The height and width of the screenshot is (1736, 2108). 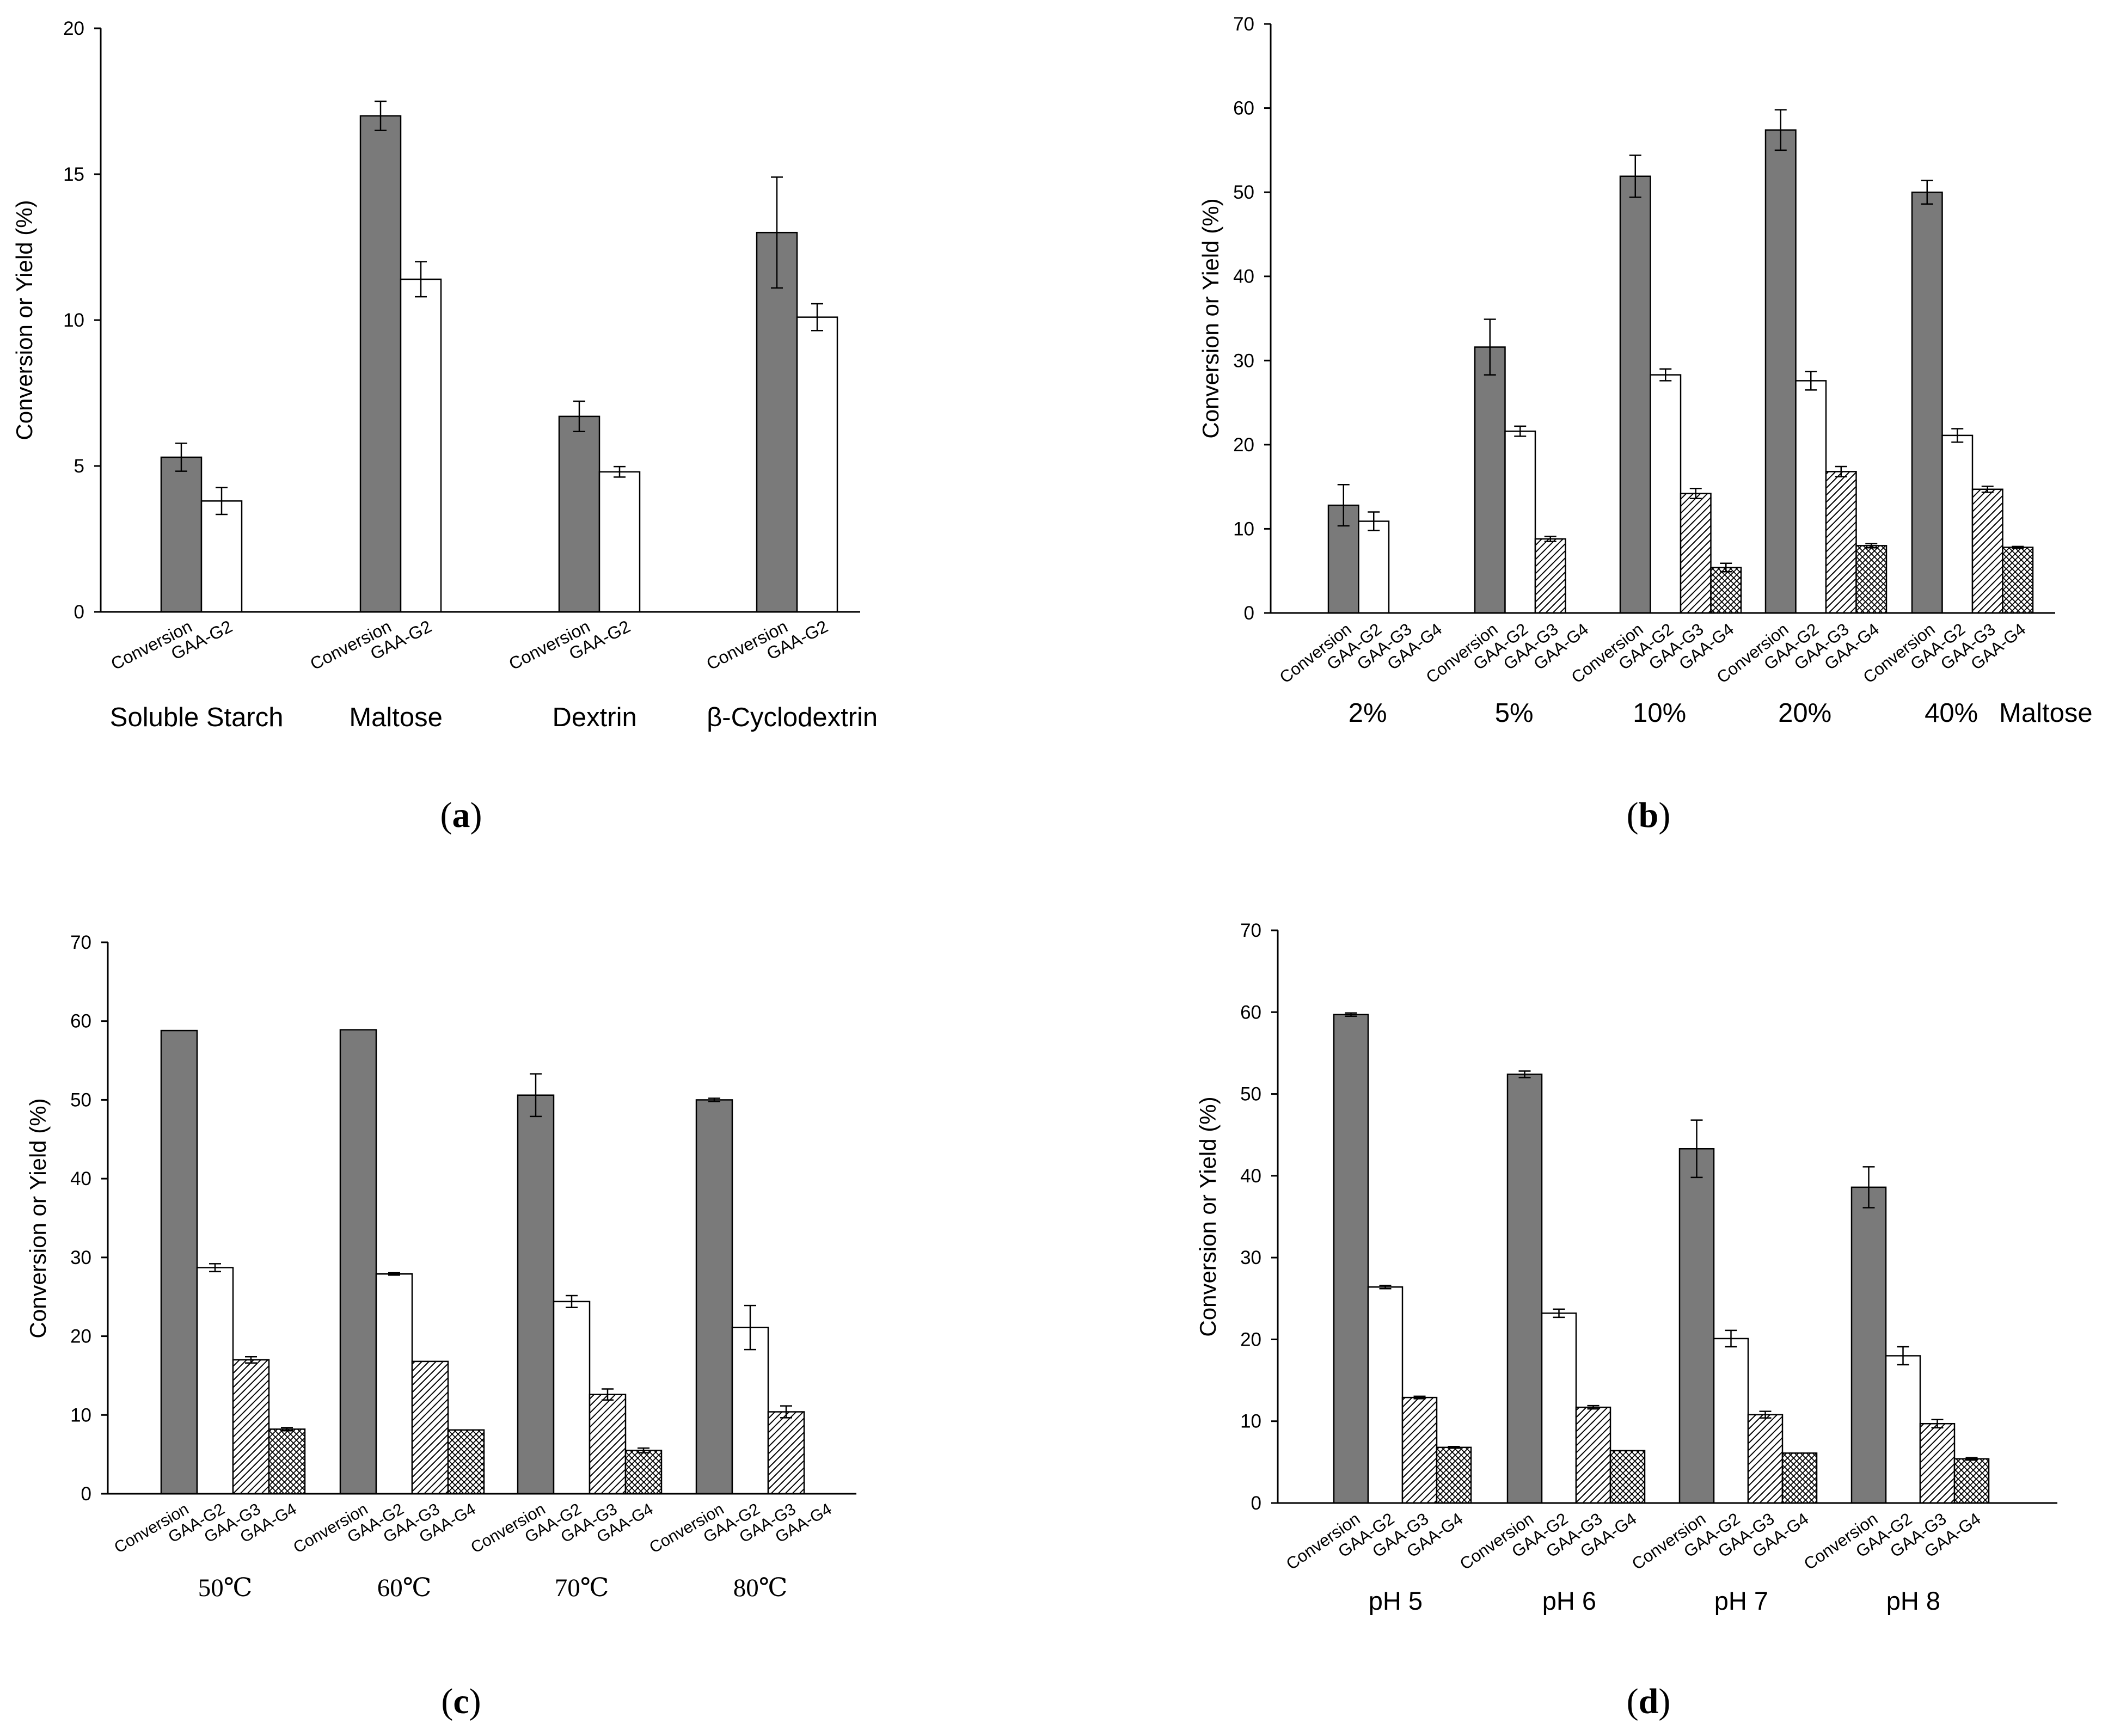 I want to click on category-label: 5%, so click(x=1514, y=713).